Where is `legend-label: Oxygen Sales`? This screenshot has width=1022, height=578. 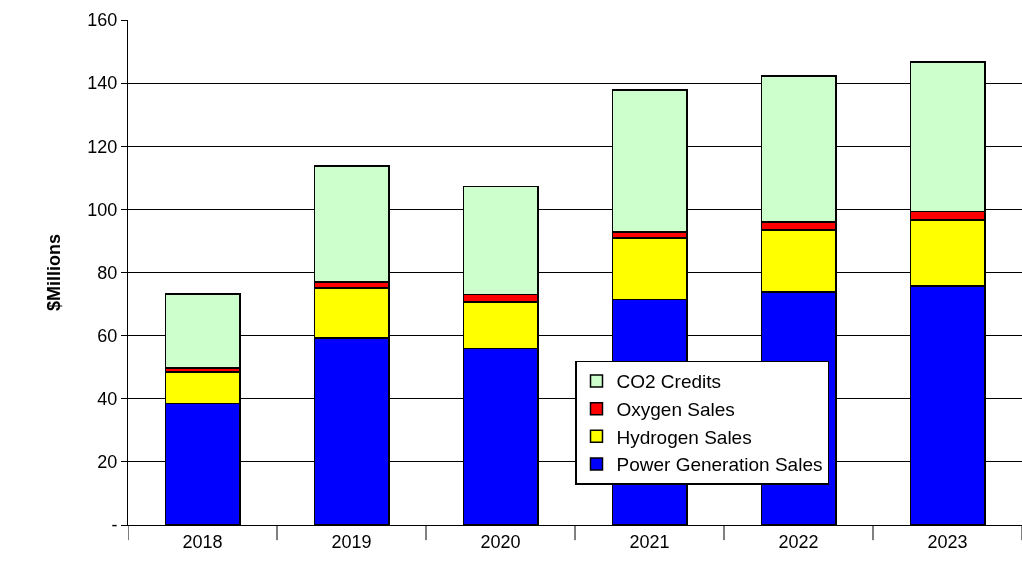 legend-label: Oxygen Sales is located at coordinates (675, 410).